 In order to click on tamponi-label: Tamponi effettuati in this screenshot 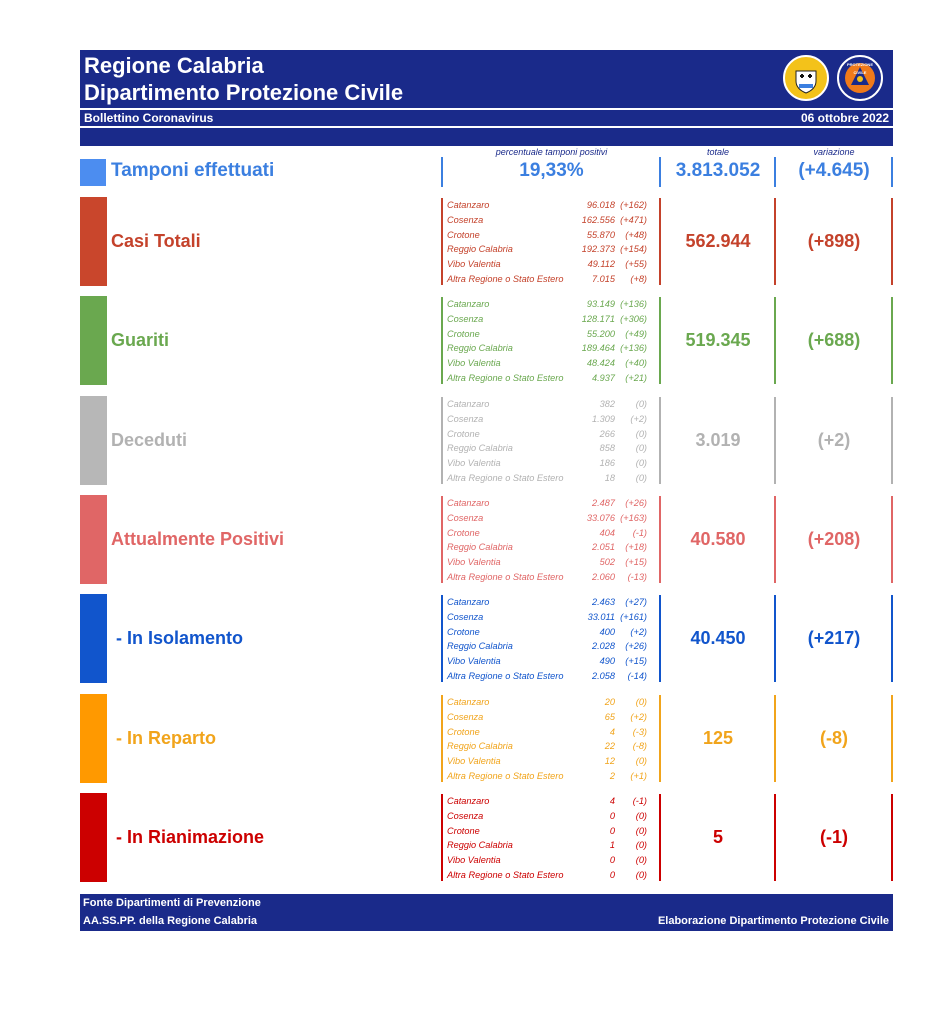, I will do `click(193, 170)`.